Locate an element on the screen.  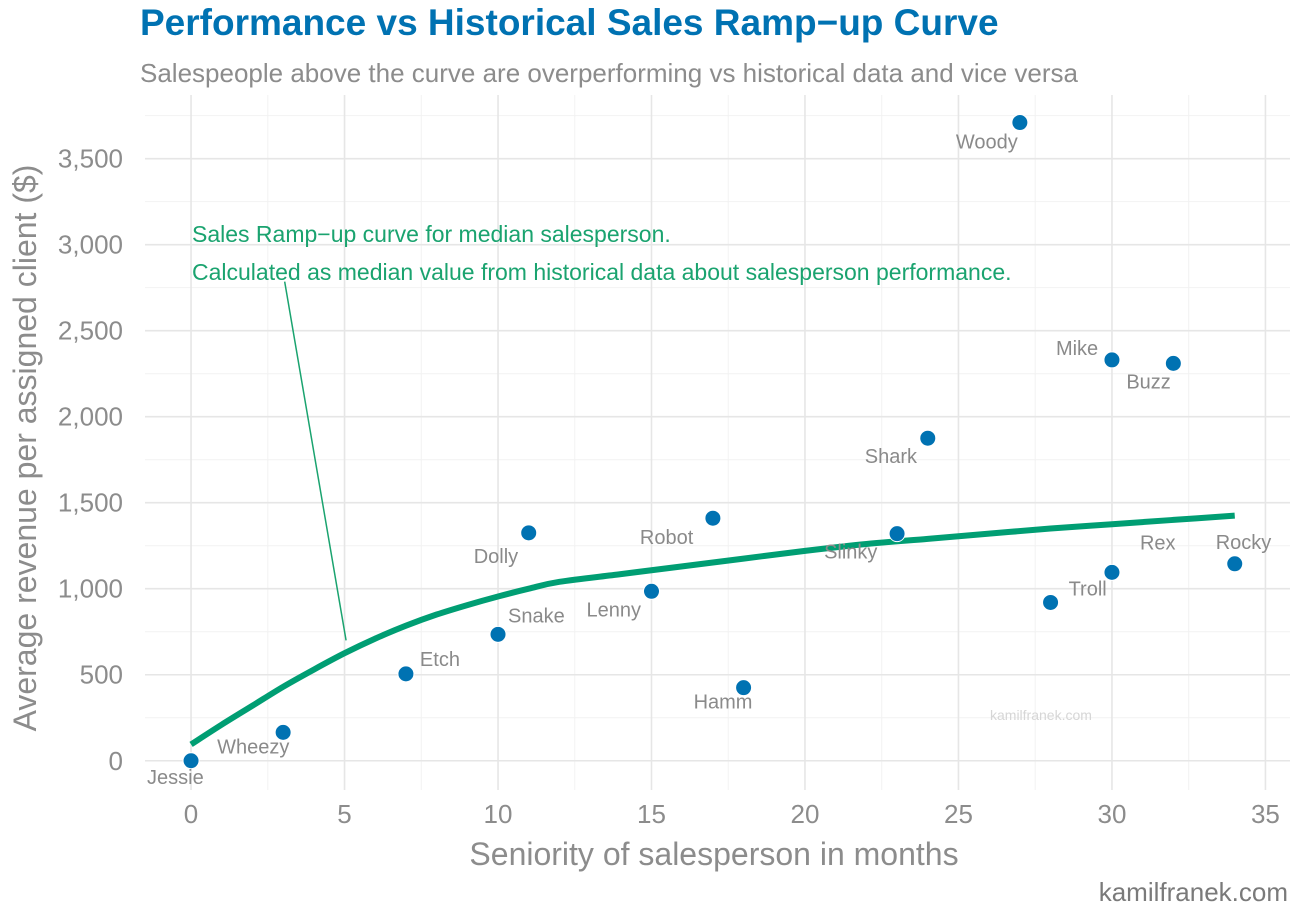
y-tick-label: 0 is located at coordinates (116, 761).